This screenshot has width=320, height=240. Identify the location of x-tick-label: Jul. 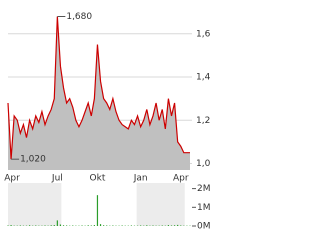
(57, 179).